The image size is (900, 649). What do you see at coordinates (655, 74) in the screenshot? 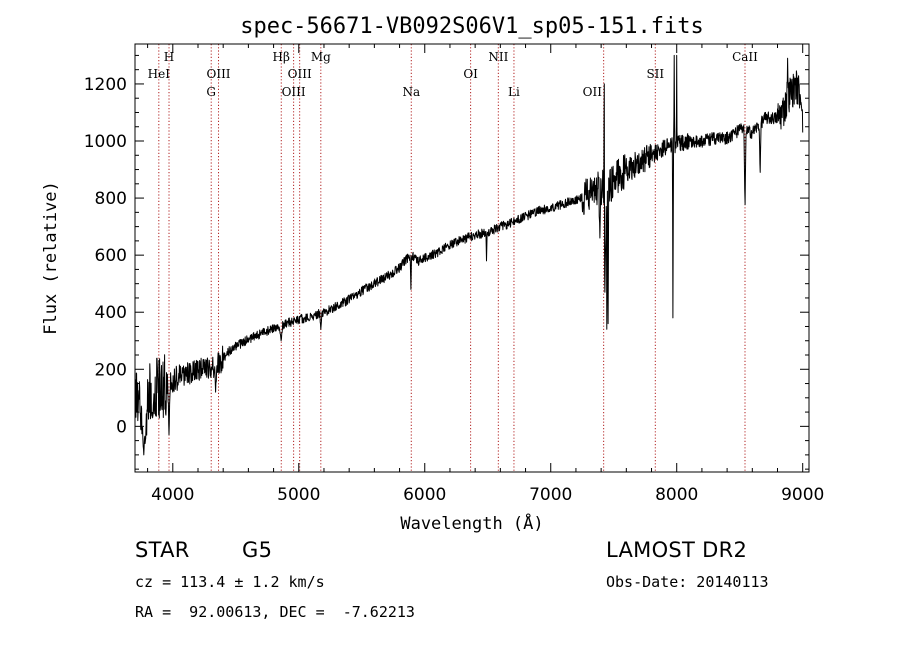
I see `line-label: SII` at bounding box center [655, 74].